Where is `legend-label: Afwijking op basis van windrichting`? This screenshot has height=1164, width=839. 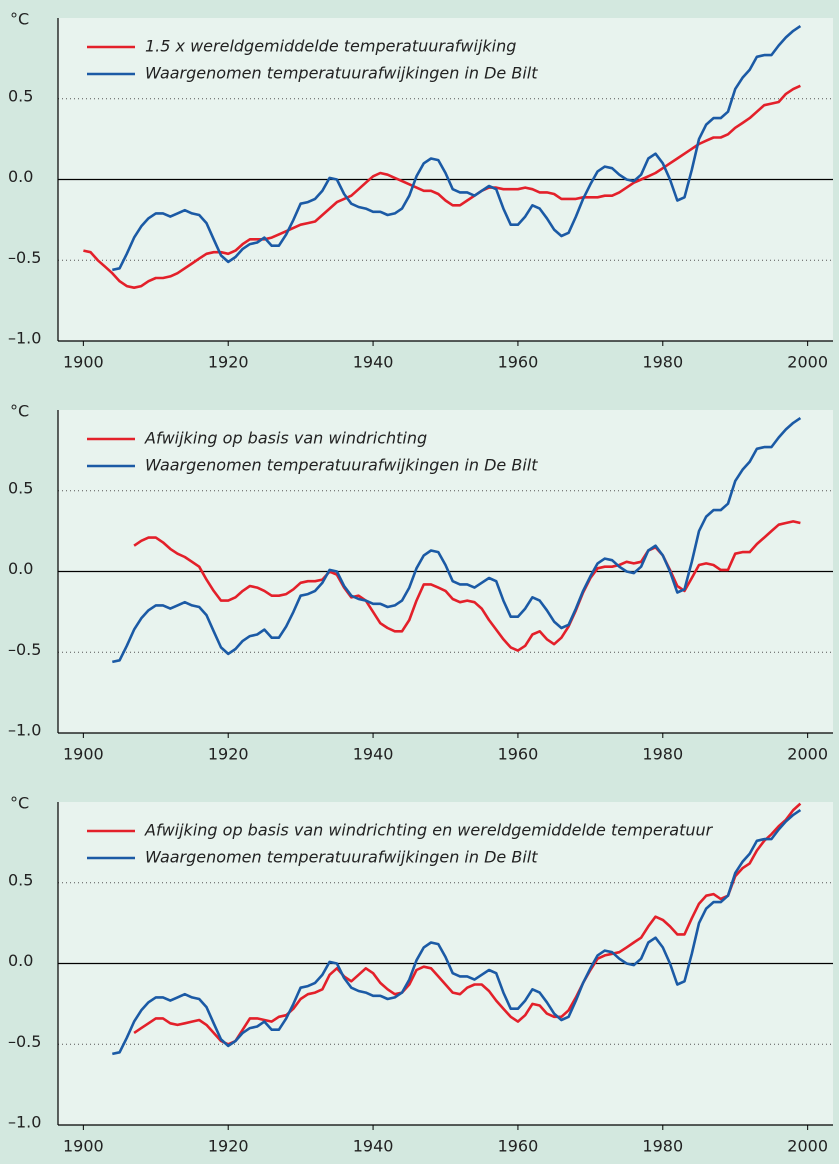 legend-label: Afwijking op basis van windrichting is located at coordinates (285, 438).